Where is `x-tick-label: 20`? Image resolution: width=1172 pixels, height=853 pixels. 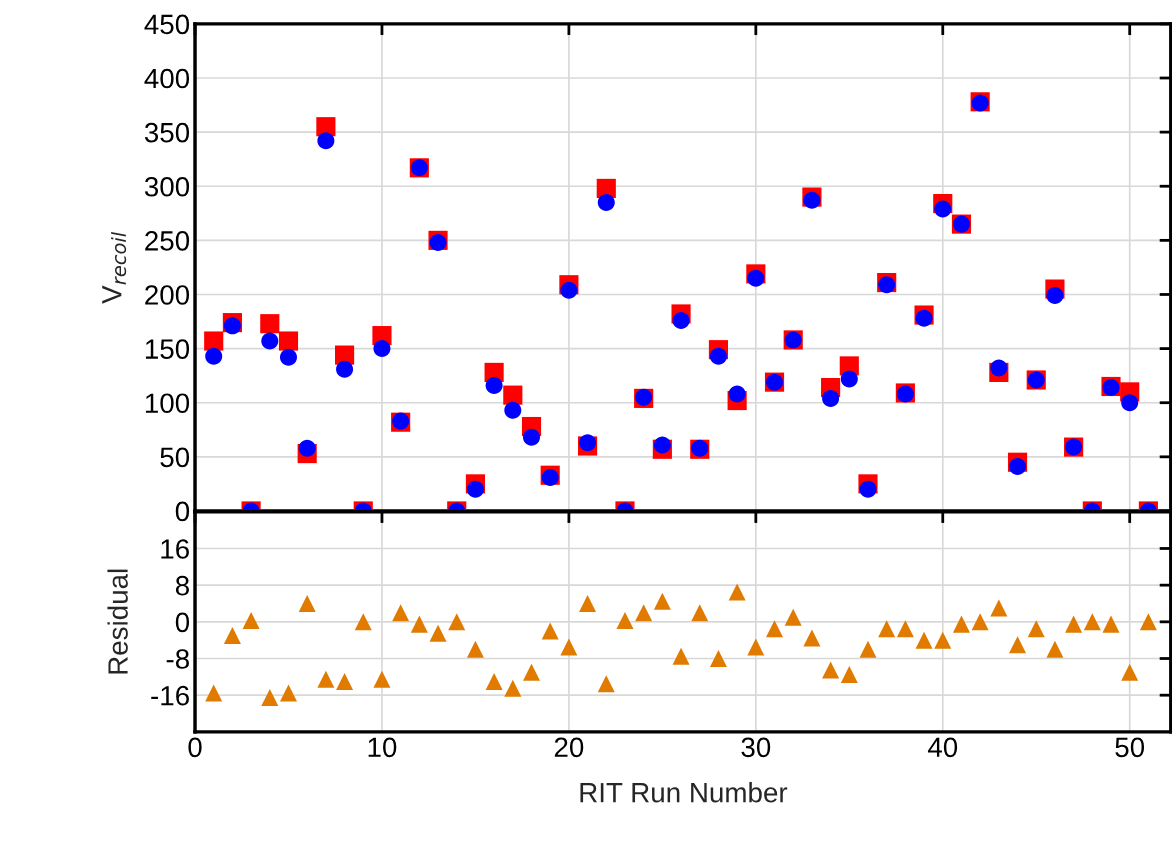
x-tick-label: 20 is located at coordinates (569, 747).